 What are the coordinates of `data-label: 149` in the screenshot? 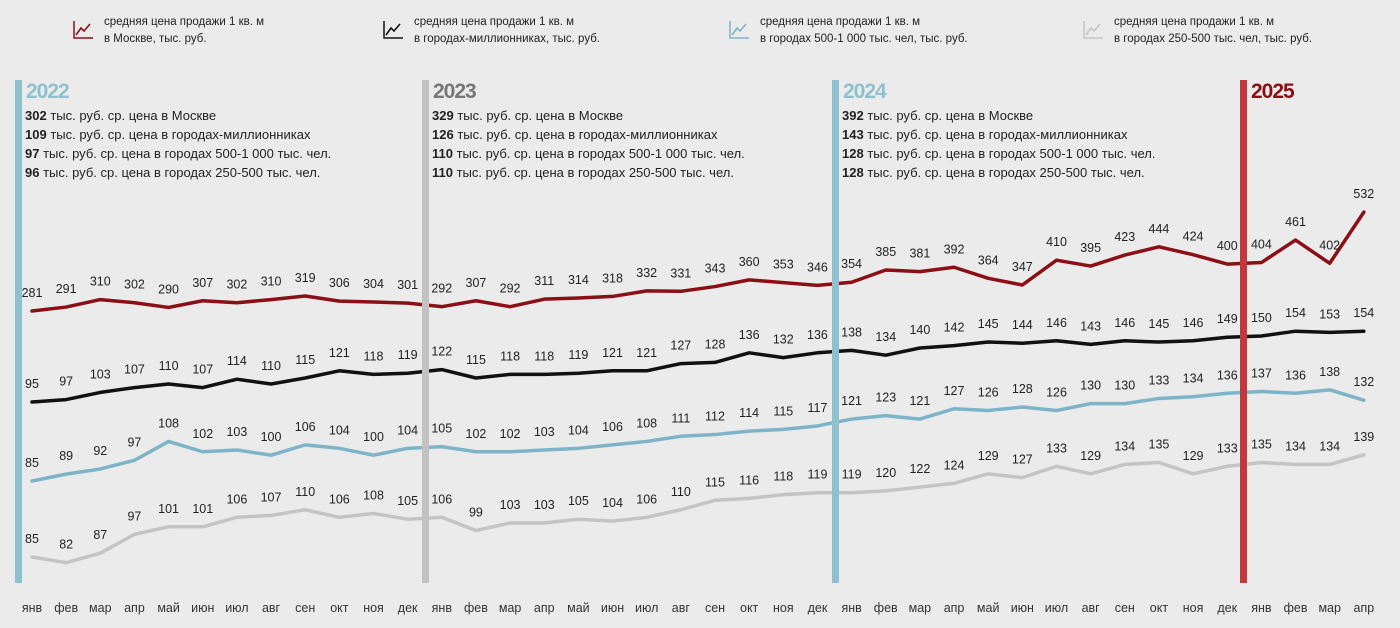 It's located at (1227, 319).